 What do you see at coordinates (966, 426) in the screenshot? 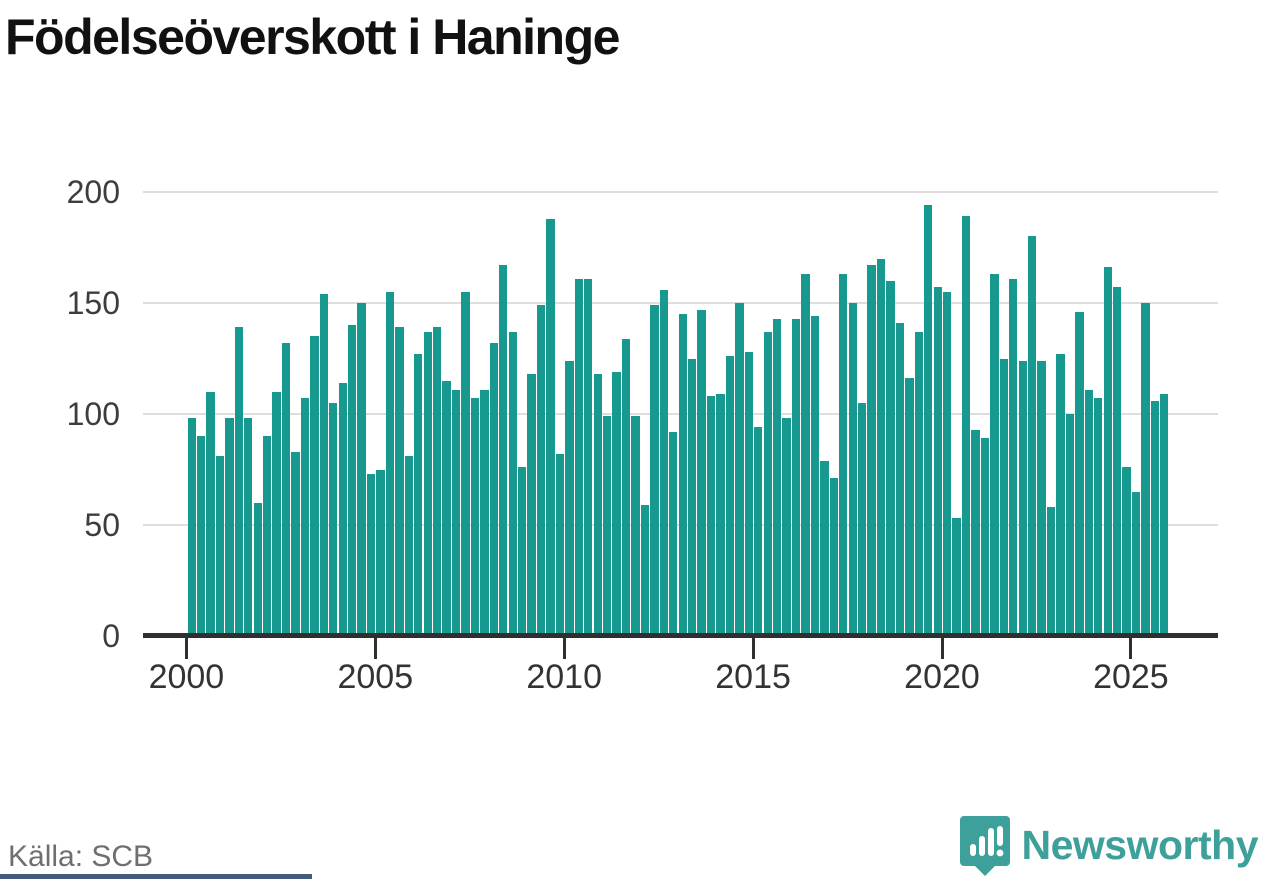
I see `bar-2000-q82` at bounding box center [966, 426].